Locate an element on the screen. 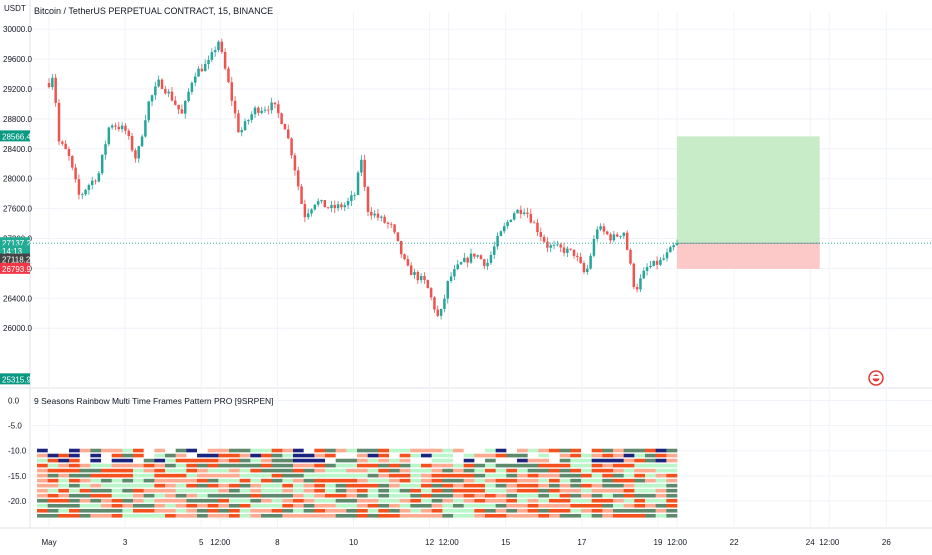 The width and height of the screenshot is (932, 555). flag-icon is located at coordinates (876, 378).